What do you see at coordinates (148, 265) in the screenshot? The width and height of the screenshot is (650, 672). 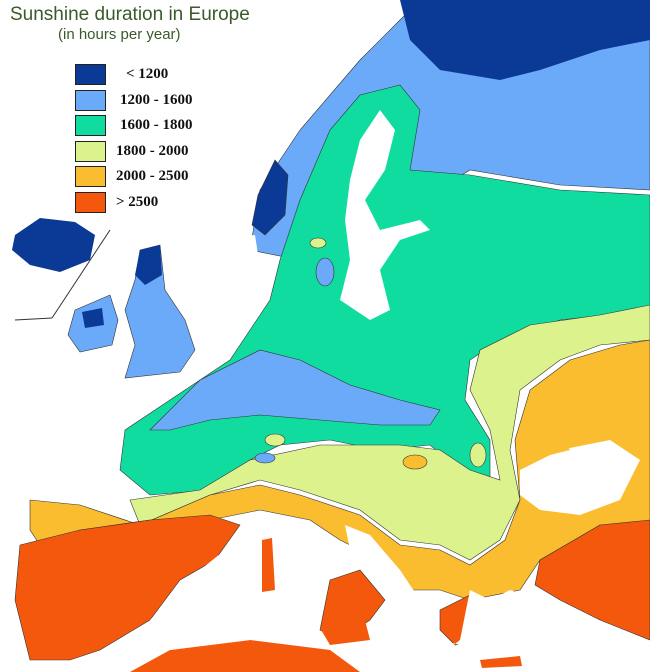 I see `scotland-dark` at bounding box center [148, 265].